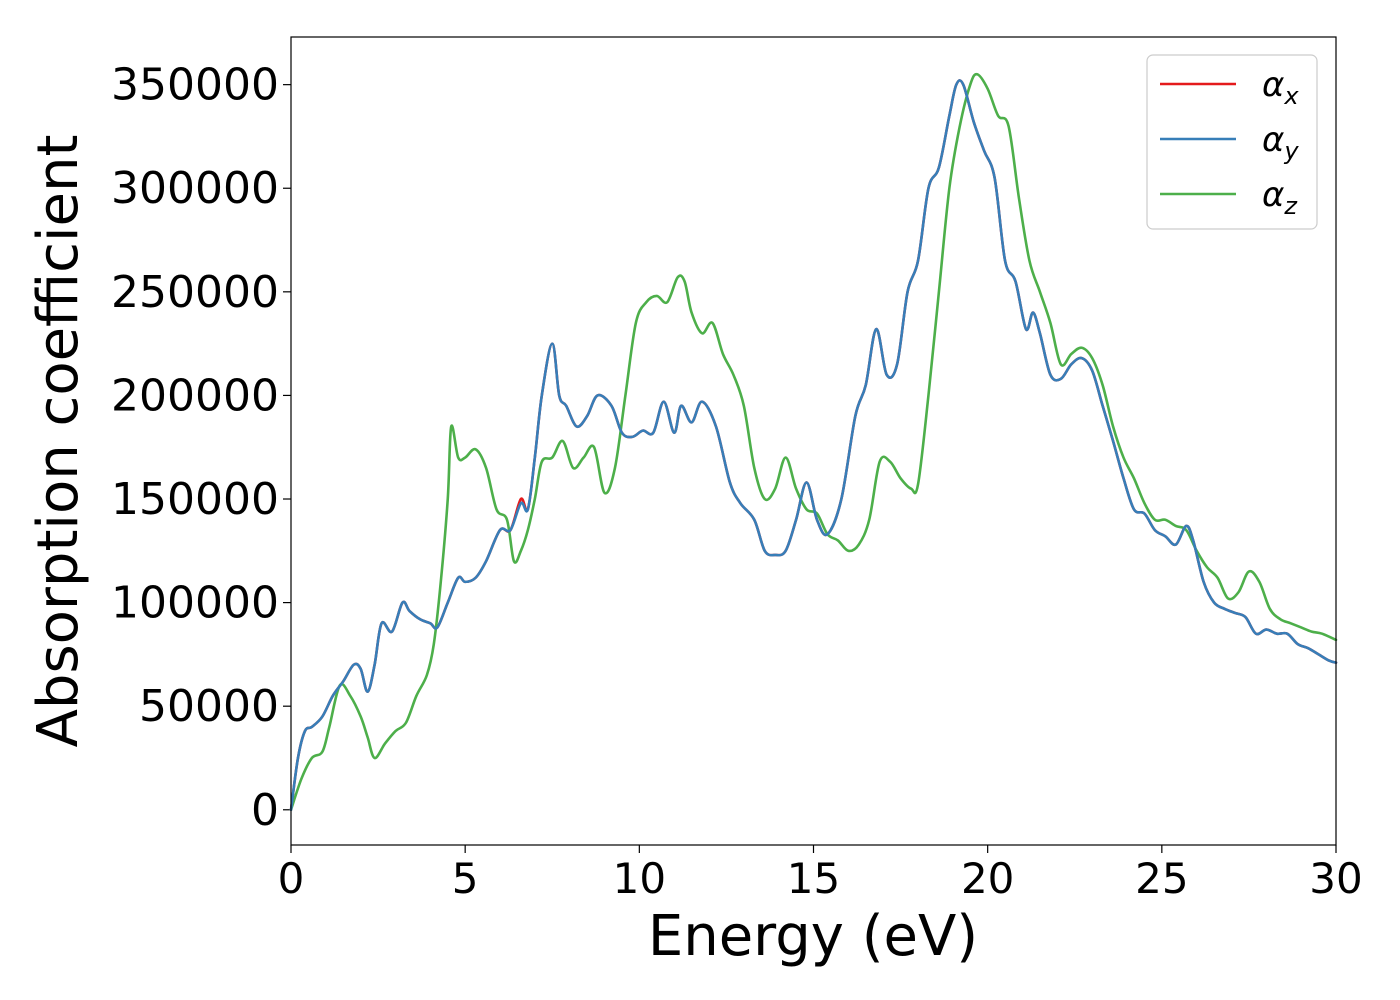 The height and width of the screenshot is (1000, 1400). Describe the element at coordinates (639, 878) in the screenshot. I see `x-tick-label: 10` at that location.